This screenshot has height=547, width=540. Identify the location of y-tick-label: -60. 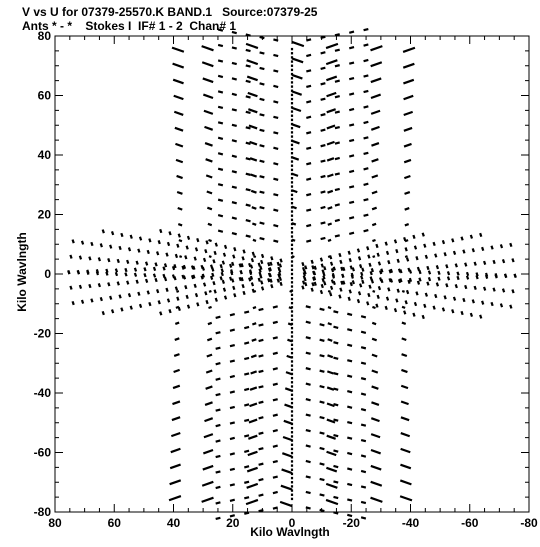
(43, 453).